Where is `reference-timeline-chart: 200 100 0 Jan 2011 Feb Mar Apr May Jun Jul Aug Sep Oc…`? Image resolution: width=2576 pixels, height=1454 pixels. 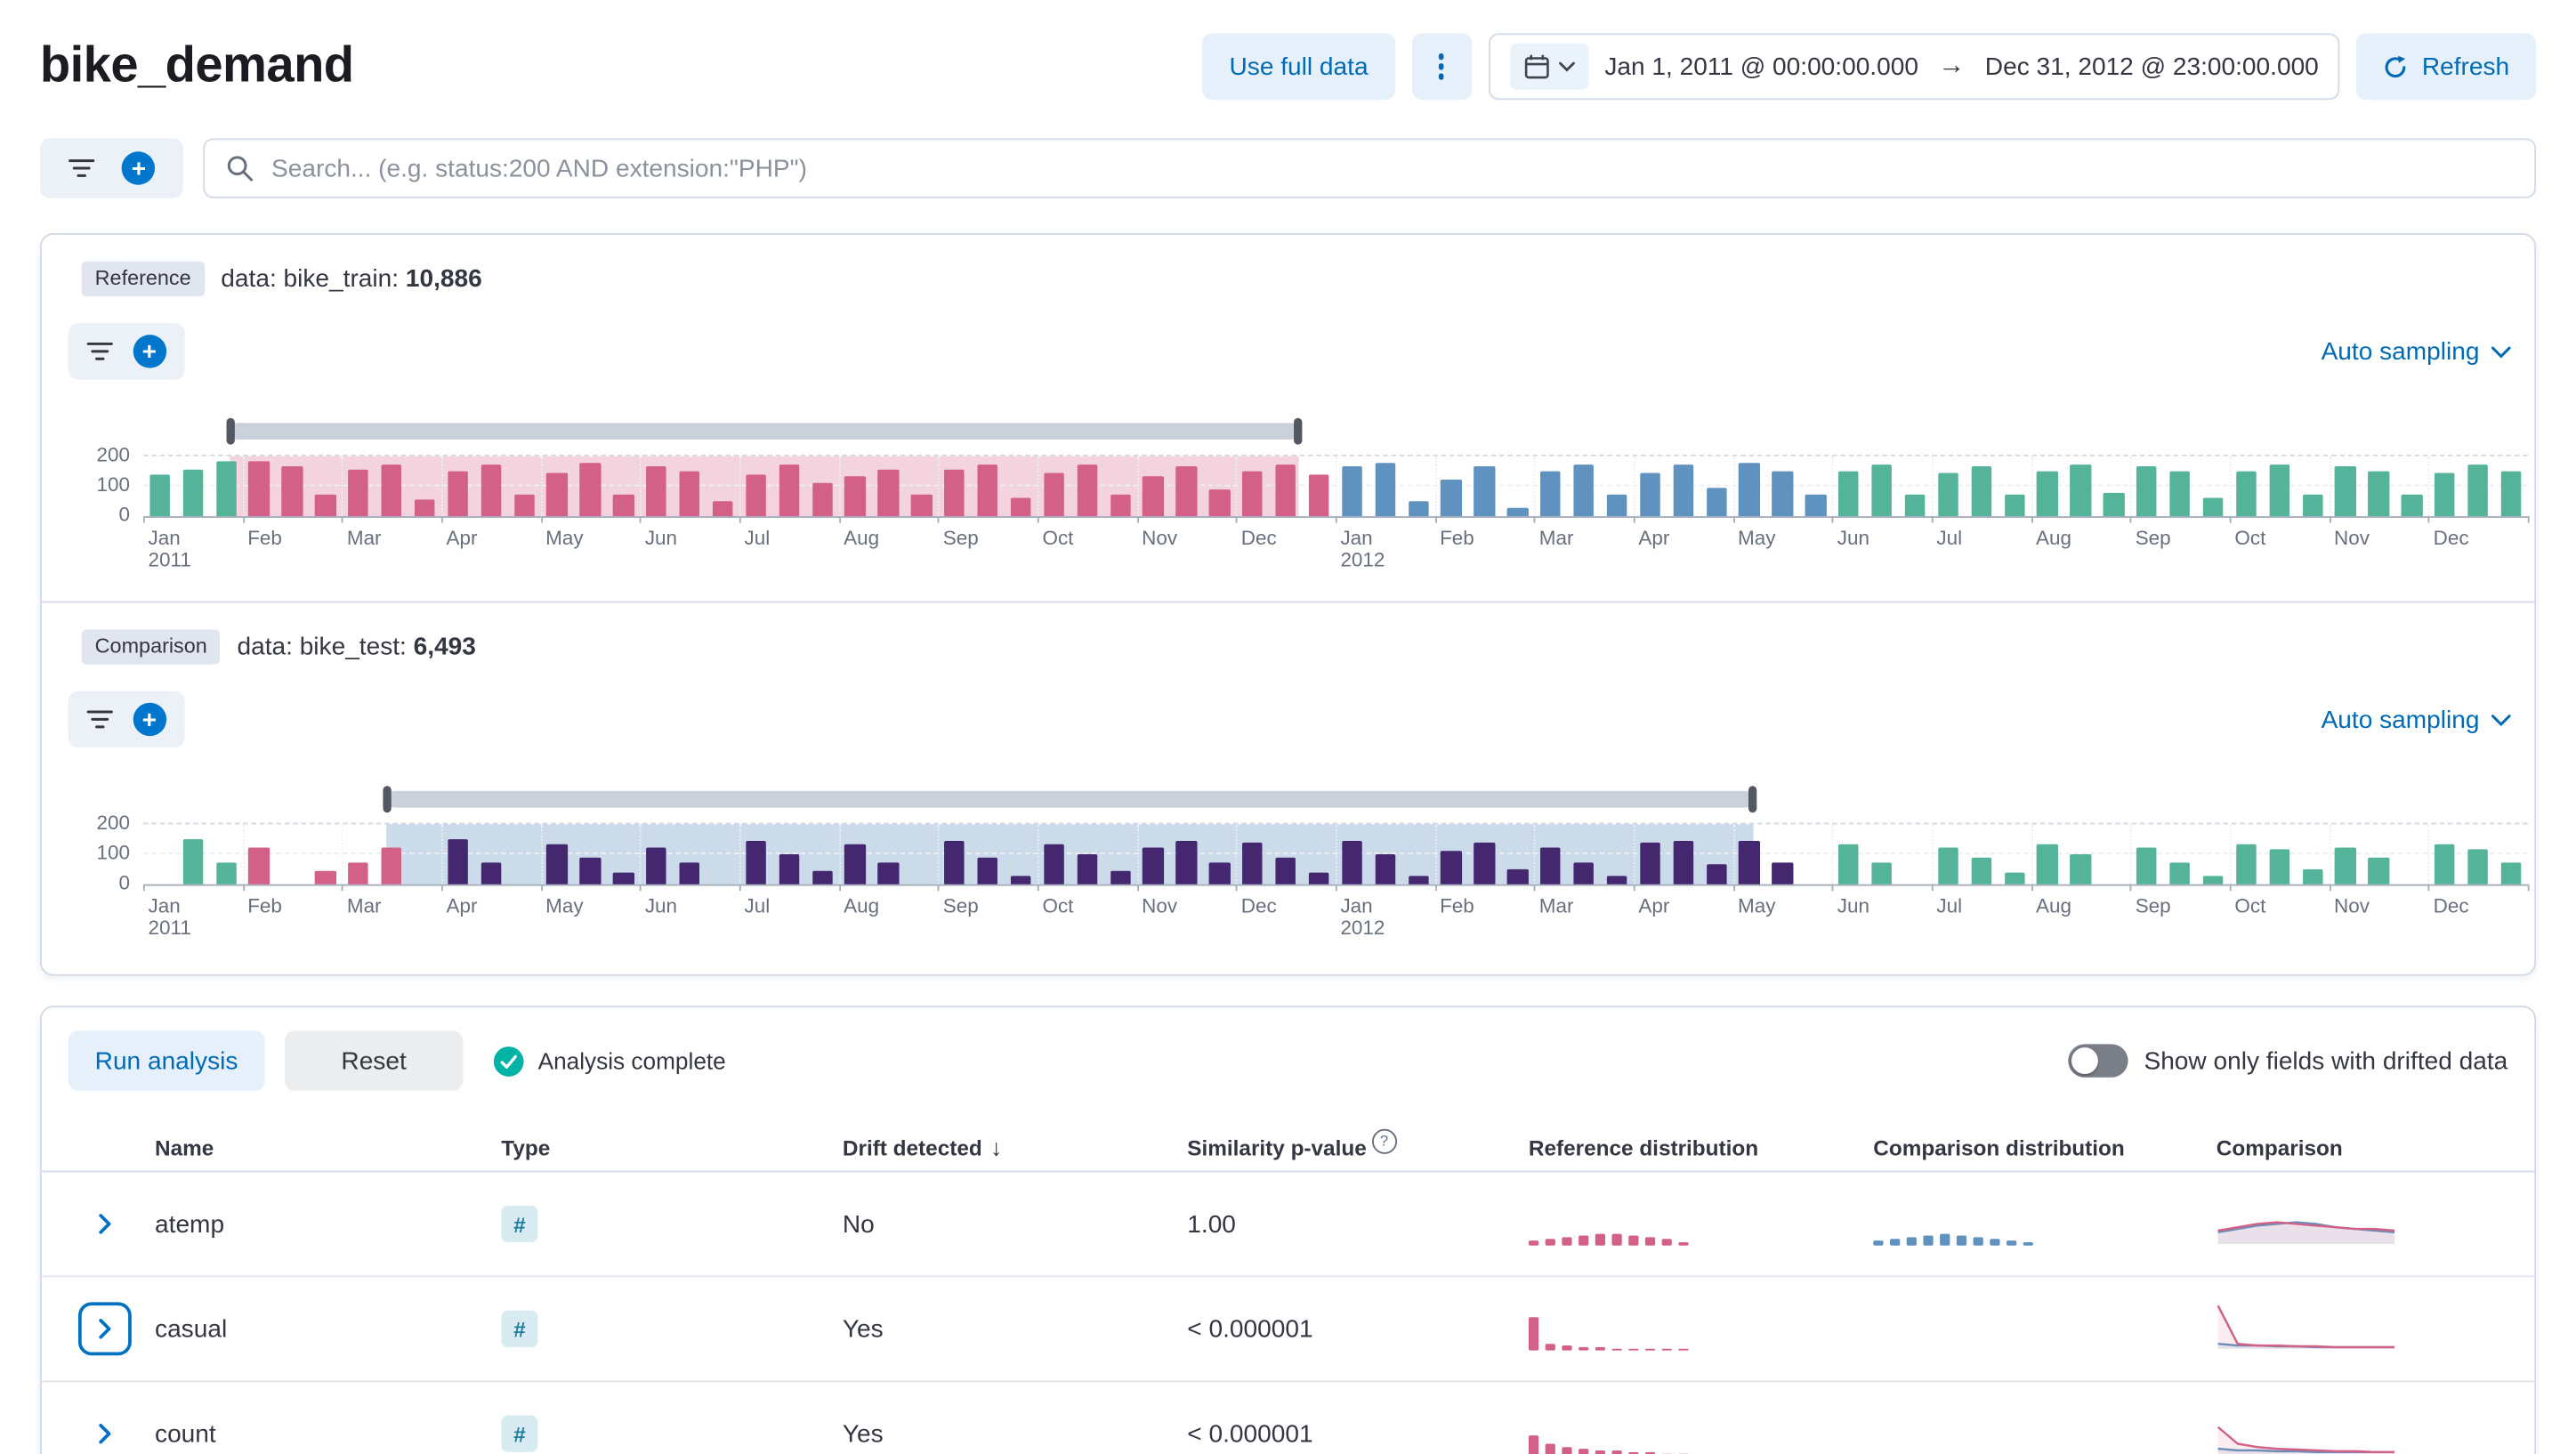 reference-timeline-chart: 200 100 0 Jan 2011 Feb Mar Apr May Jun Jul Aug Sep Oc… is located at coordinates (1313, 501).